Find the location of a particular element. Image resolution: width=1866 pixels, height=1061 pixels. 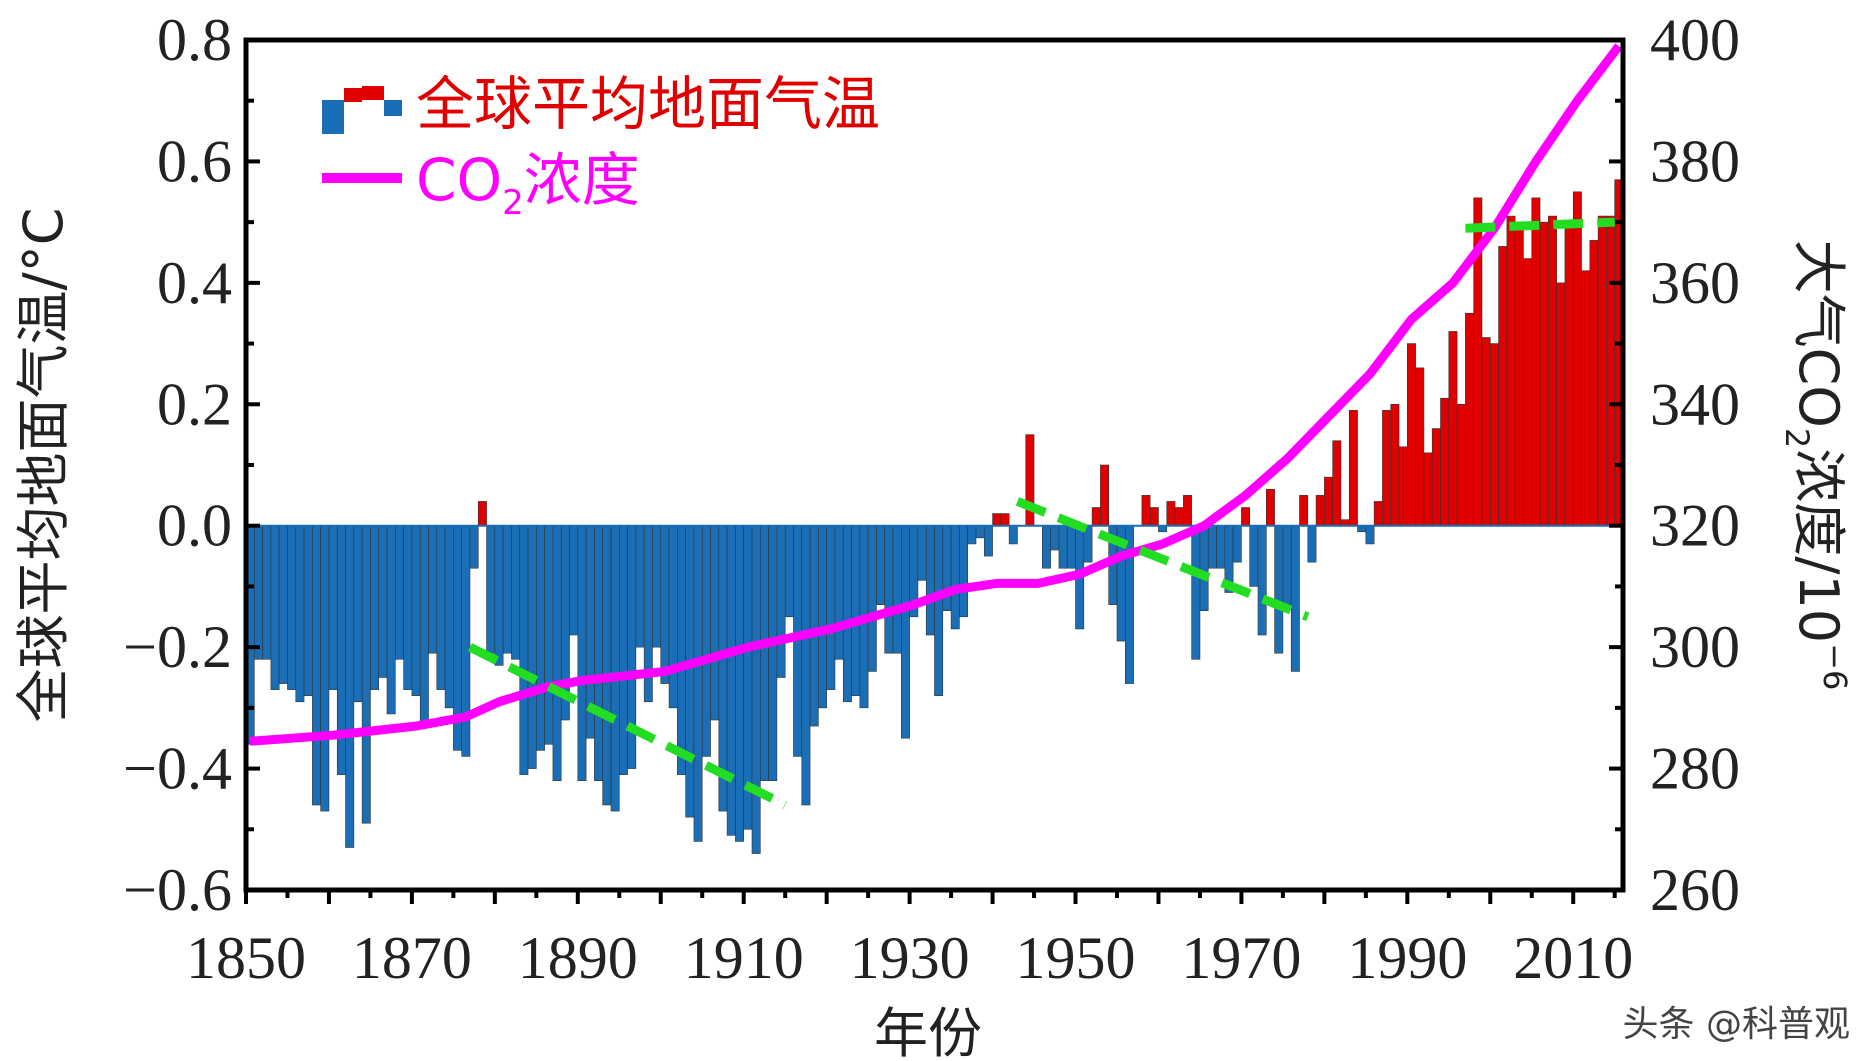

y-left-tick-label: 0.4 is located at coordinates (194, 283).